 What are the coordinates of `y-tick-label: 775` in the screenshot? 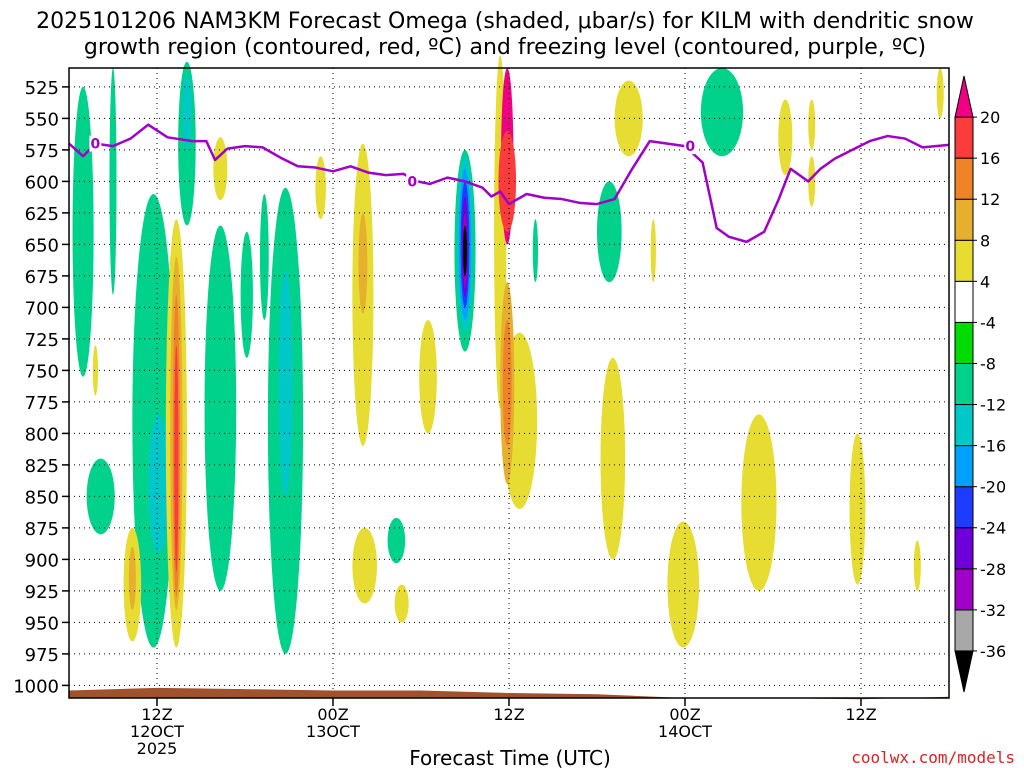 It's located at (42, 403).